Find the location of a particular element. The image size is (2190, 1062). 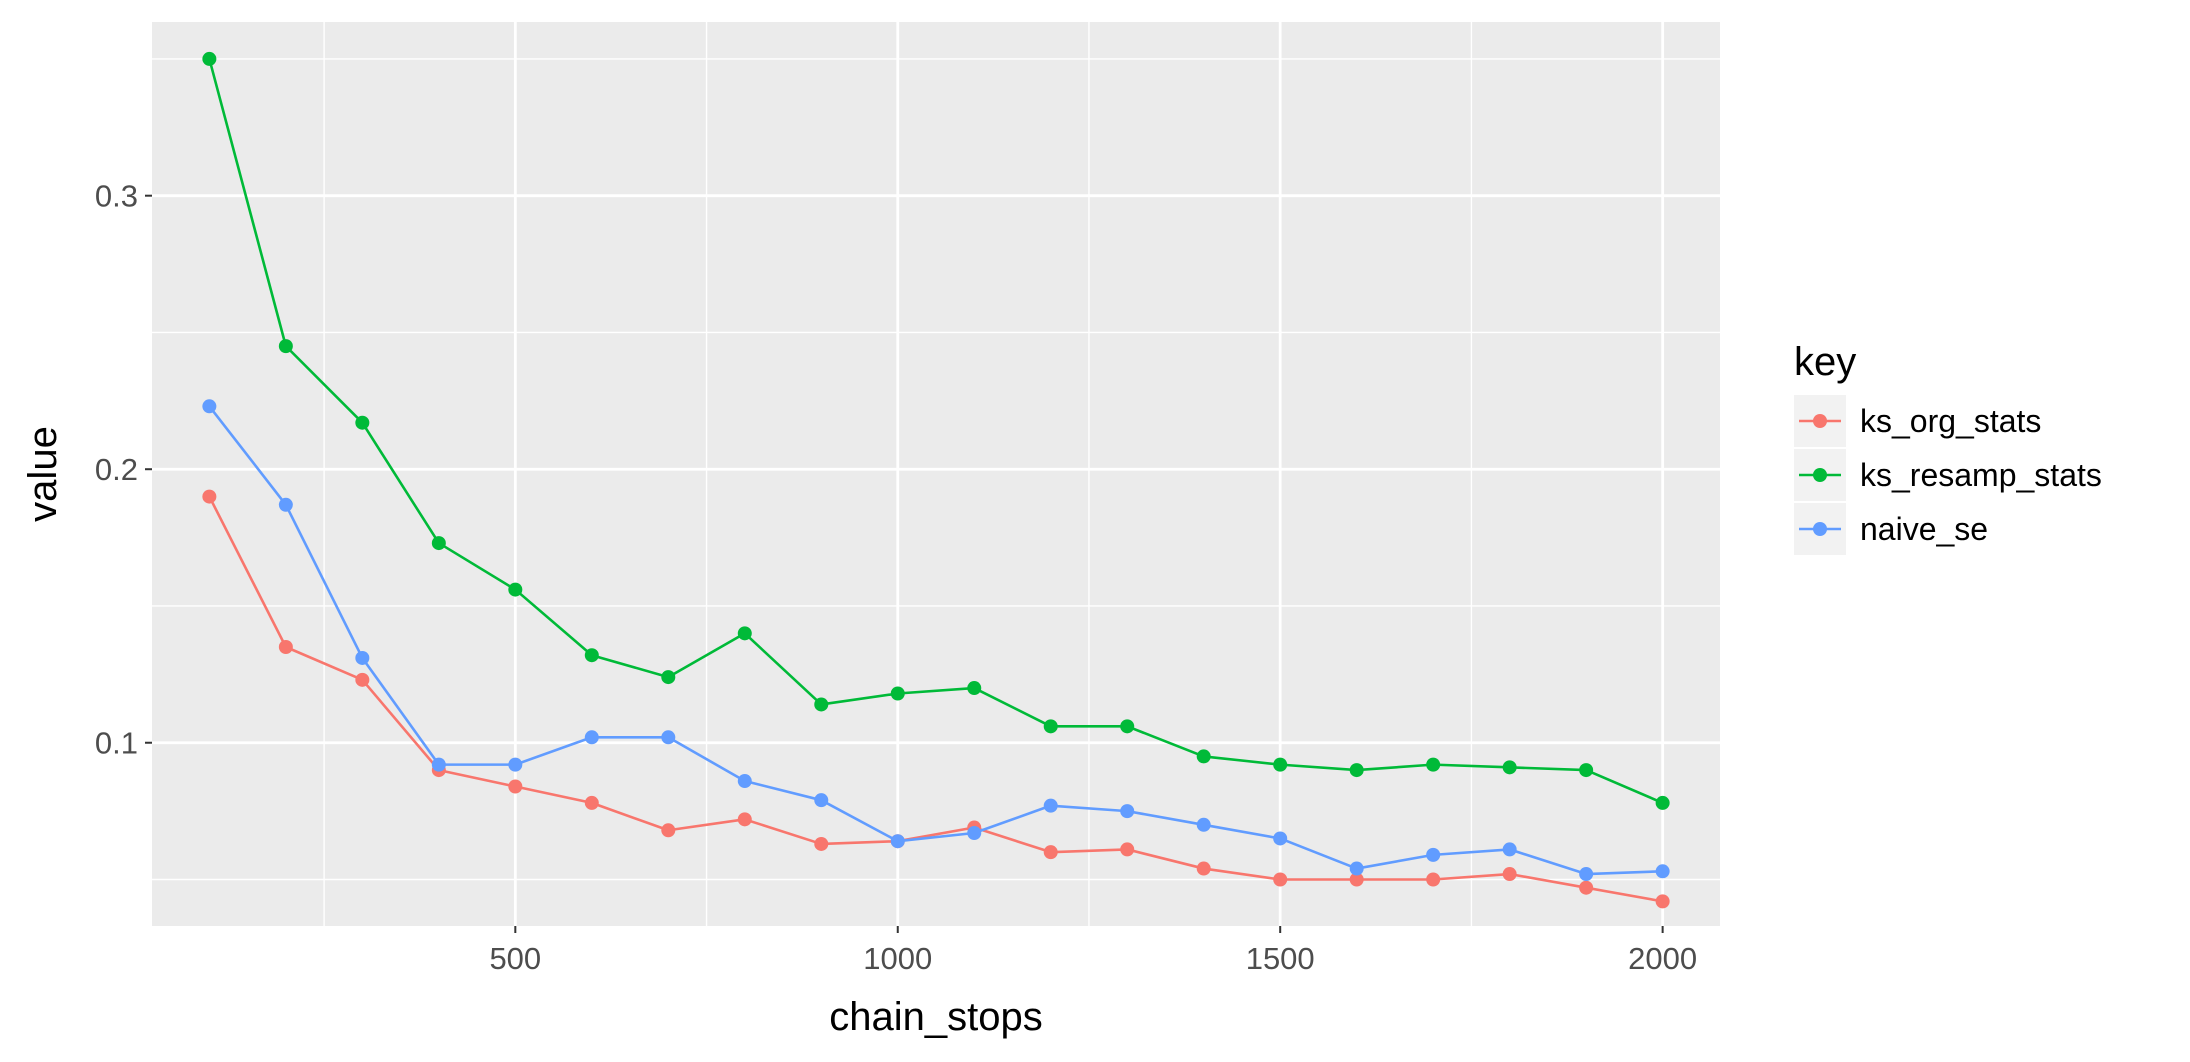

legend-label-ks-resamp-stats: ks_resamp_stats is located at coordinates (1981, 475).